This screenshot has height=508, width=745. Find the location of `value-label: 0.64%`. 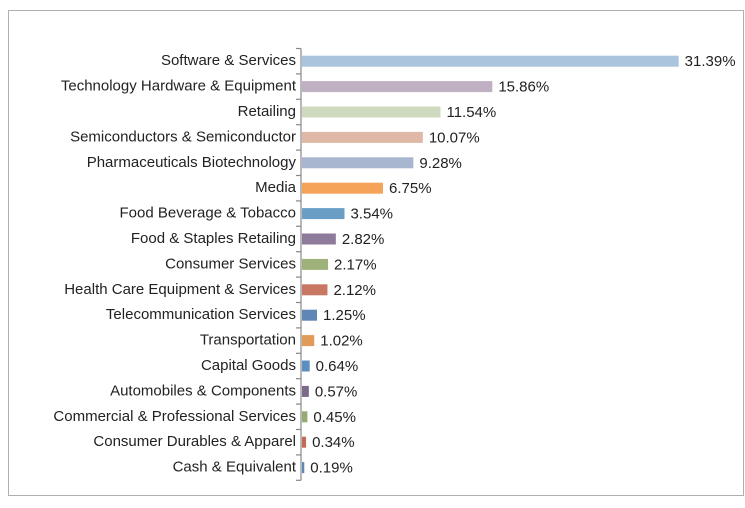

value-label: 0.64% is located at coordinates (337, 366).